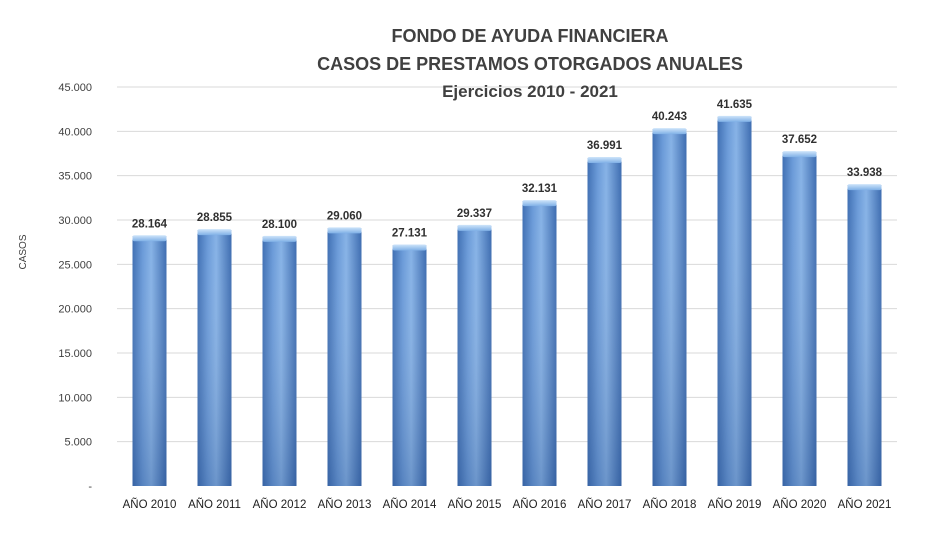 Image resolution: width=940 pixels, height=560 pixels. Describe the element at coordinates (865, 504) in the screenshot. I see `x-tick-label: AÑO 2021` at that location.